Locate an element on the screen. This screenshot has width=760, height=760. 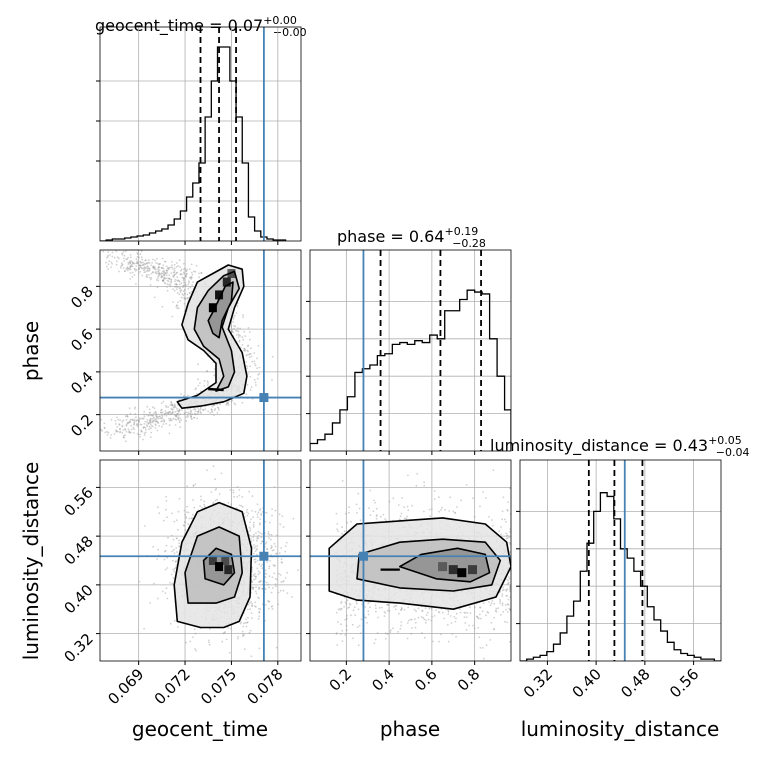
density-cells-b is located at coordinates (222, 291).